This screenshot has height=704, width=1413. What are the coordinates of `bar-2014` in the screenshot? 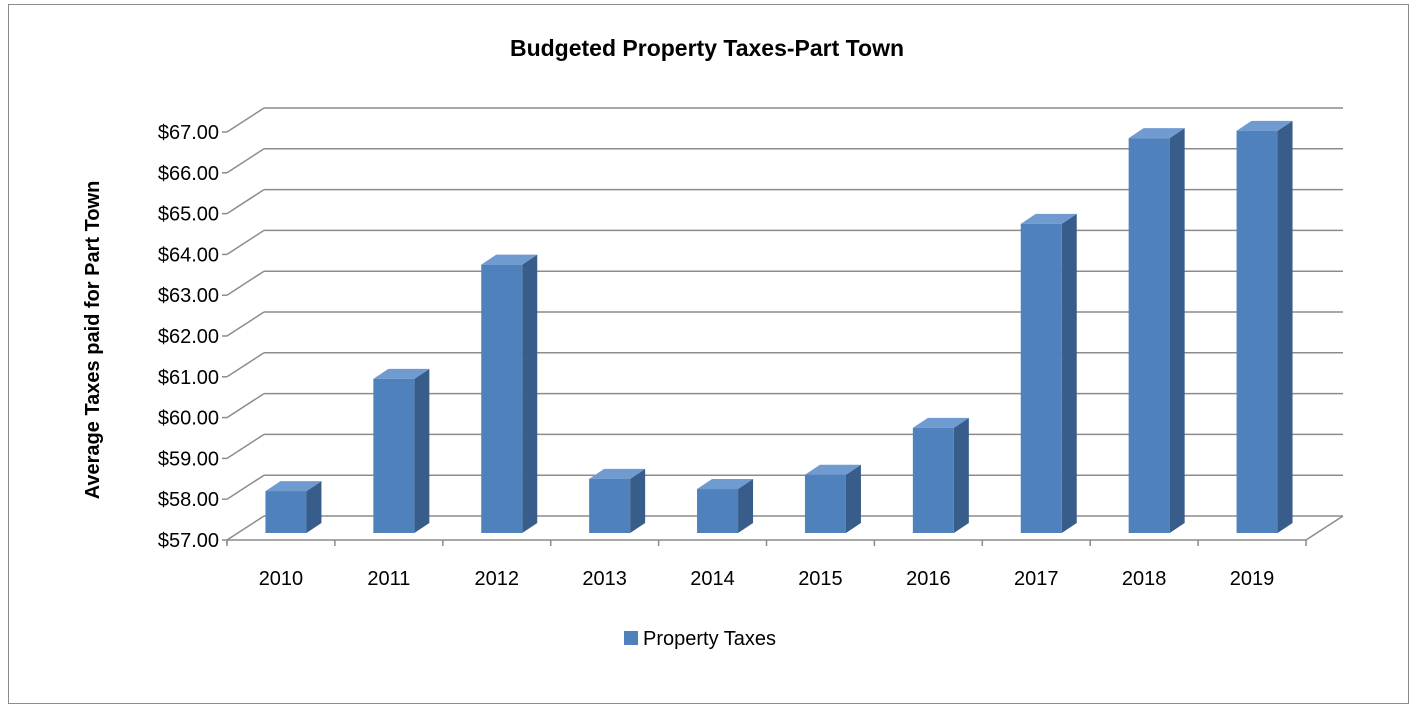 It's located at (725, 506).